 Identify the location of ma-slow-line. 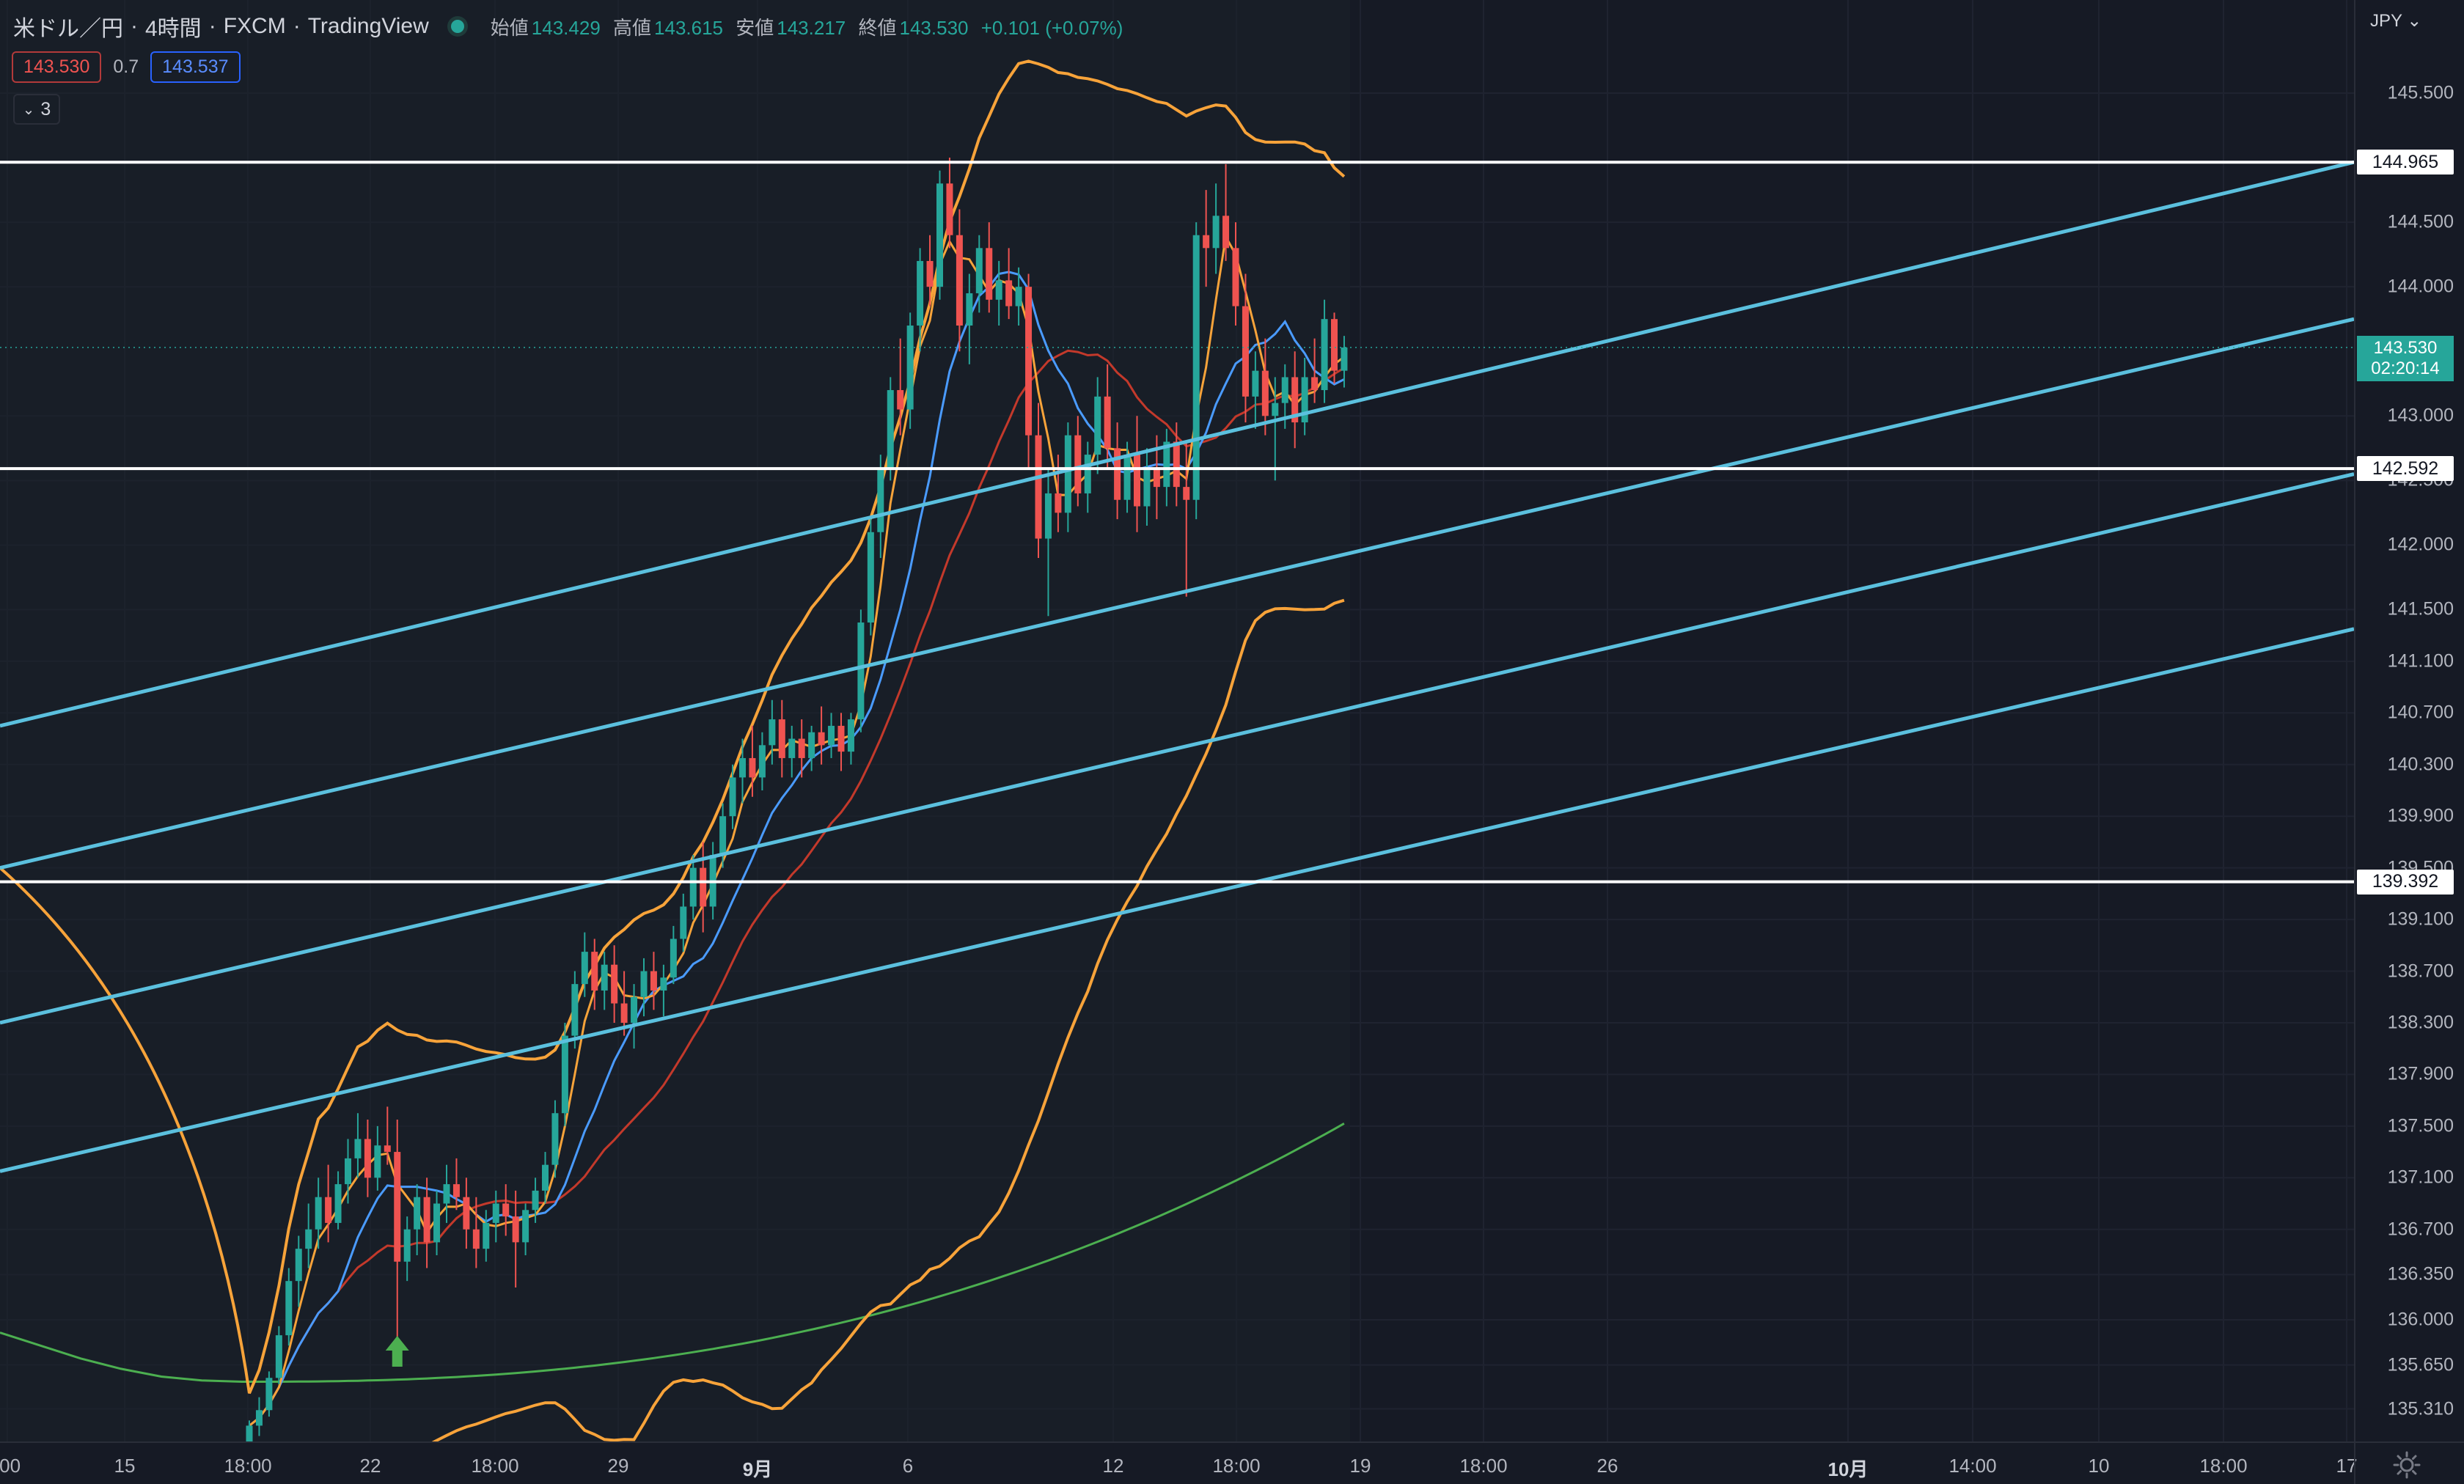
(672, 1252).